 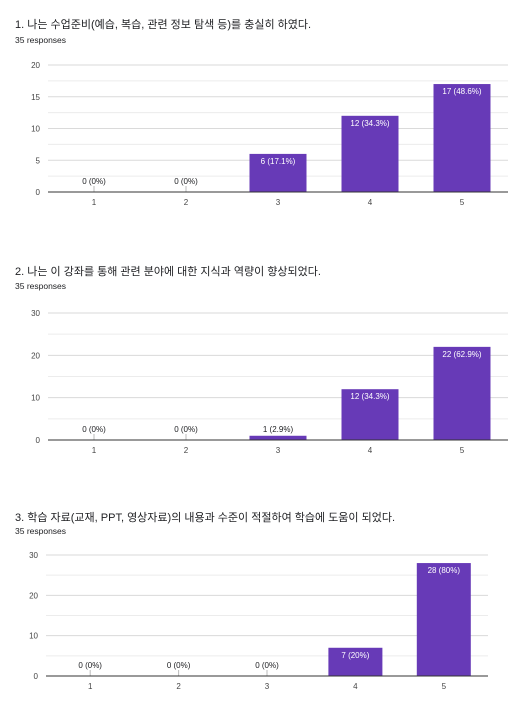 I want to click on bar-value-label: 6 (17.1%), so click(x=278, y=161).